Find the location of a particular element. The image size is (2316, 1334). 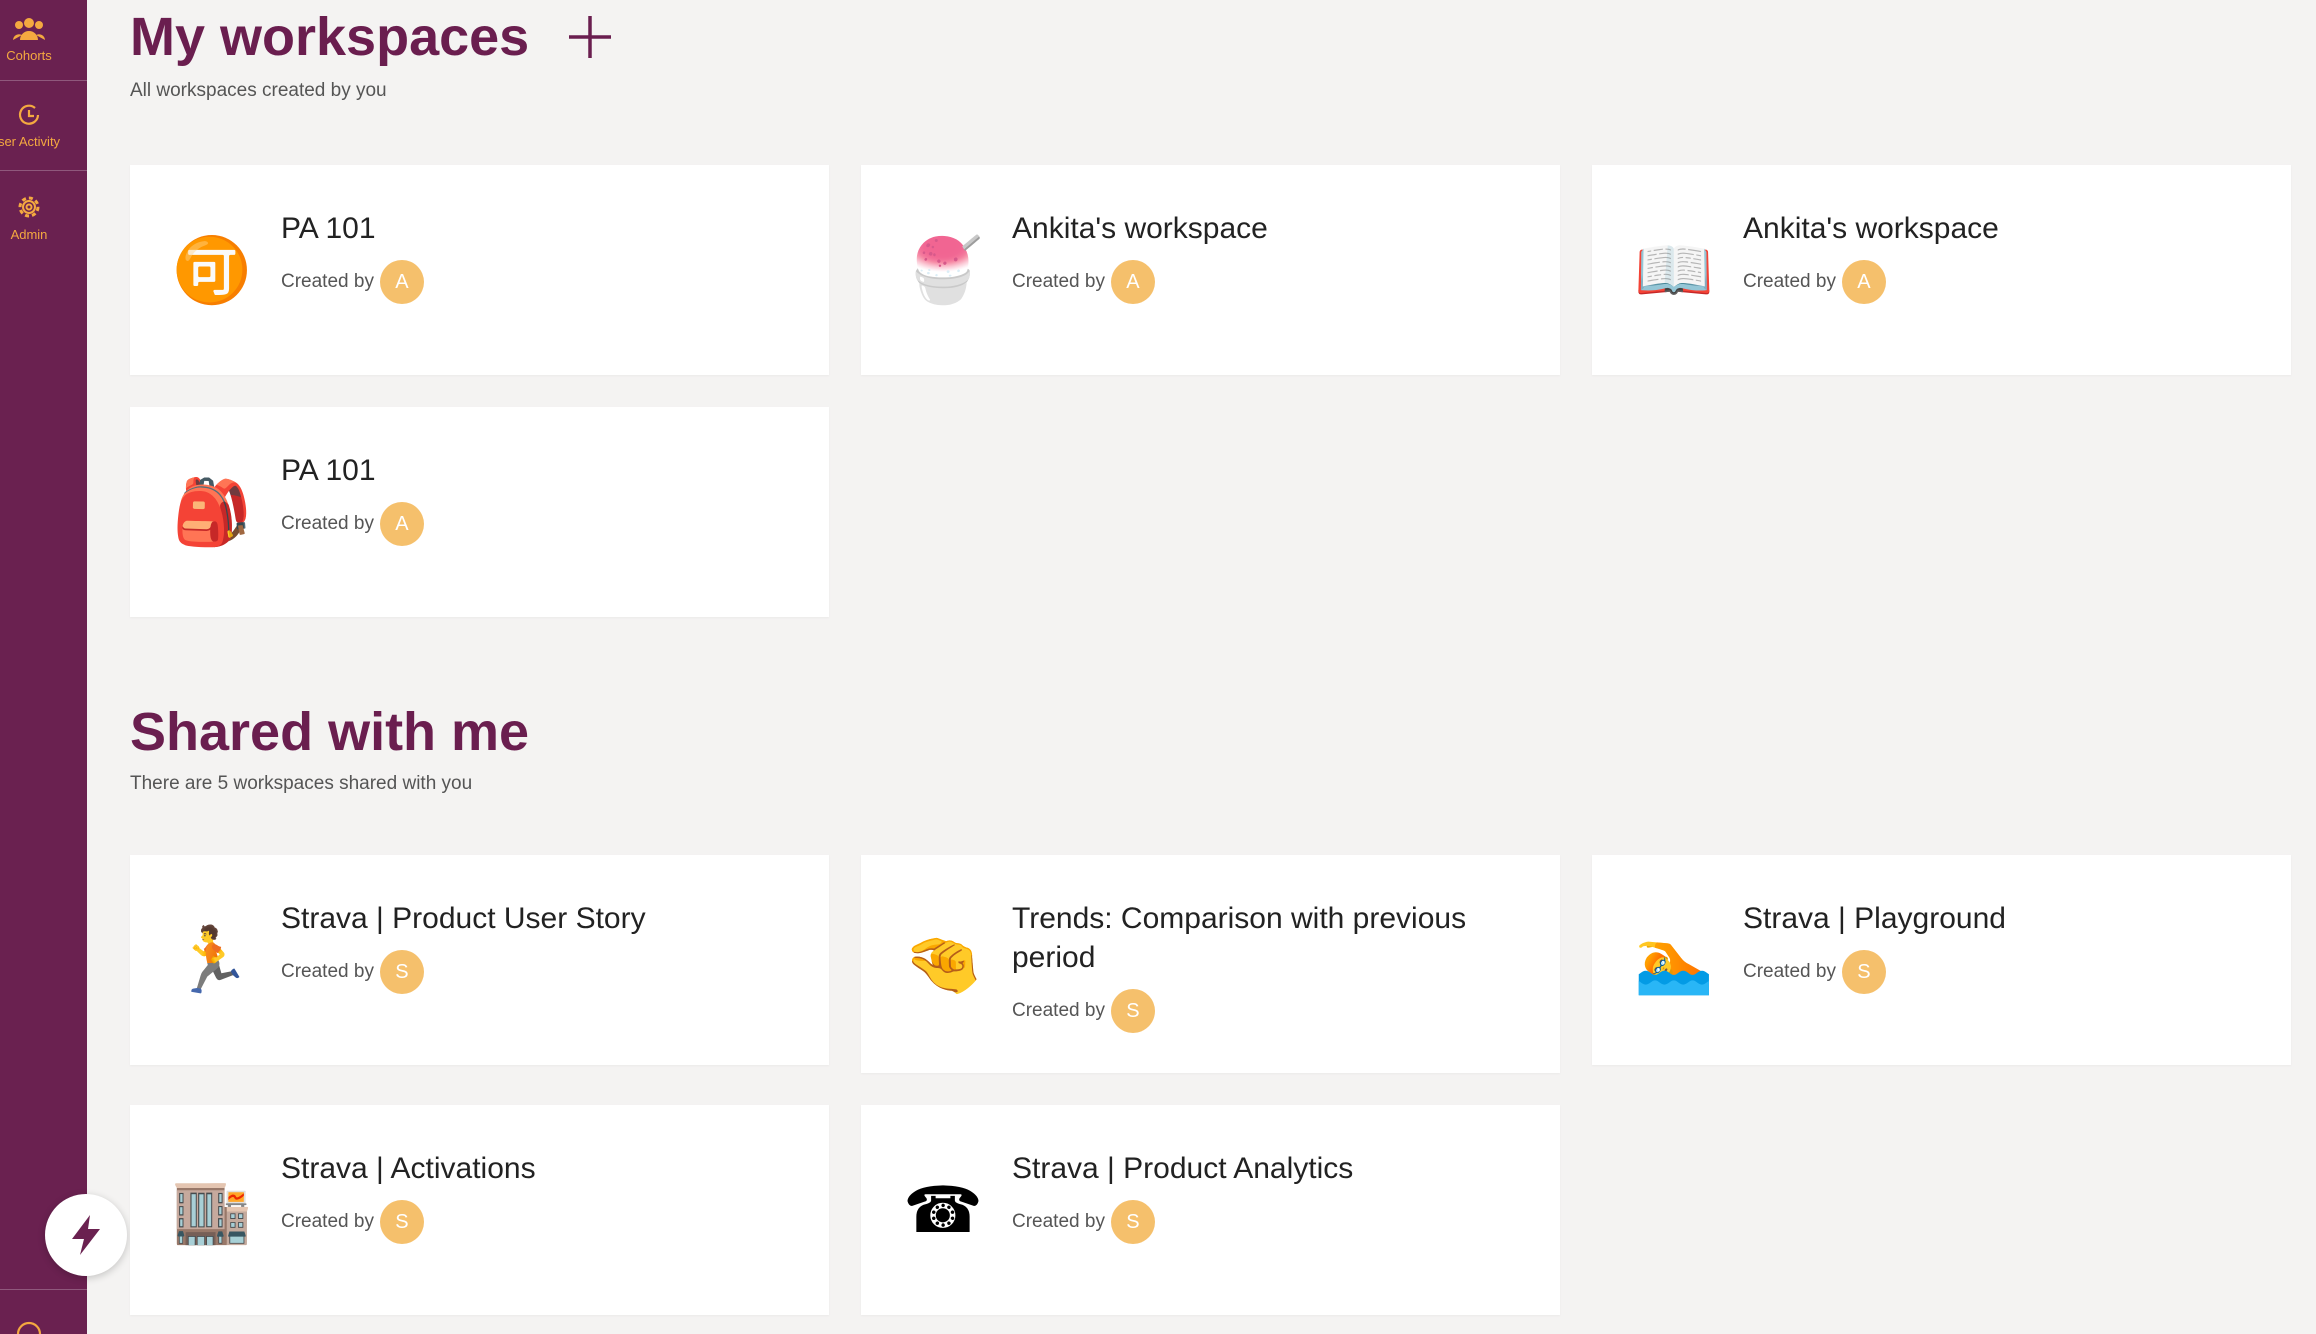

workspace-icon: 🏬 is located at coordinates (212, 1210).